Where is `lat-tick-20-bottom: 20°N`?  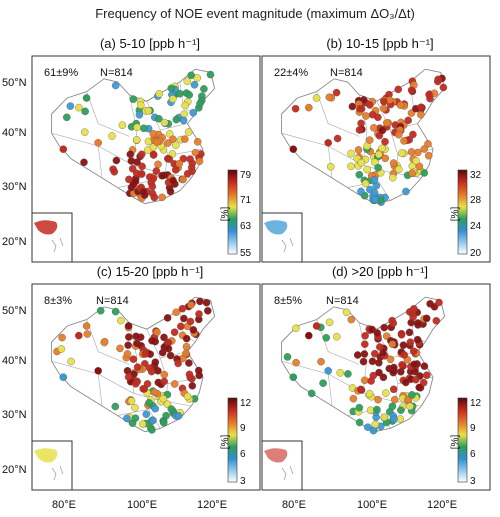
lat-tick-20-bottom: 20°N is located at coordinates (14, 470).